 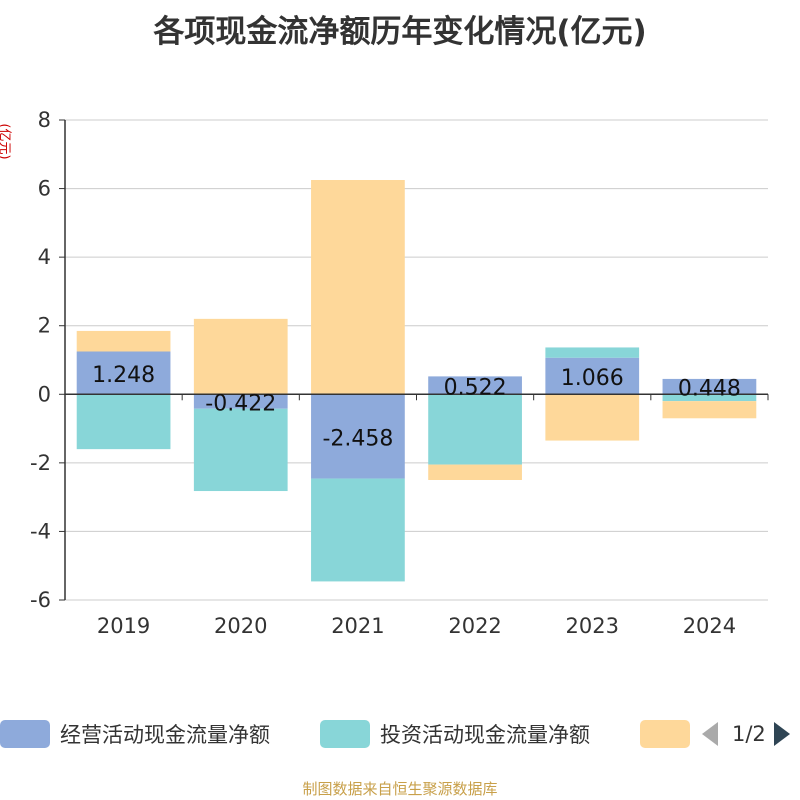 I want to click on legend-prev-arrow-icon, so click(x=710, y=734).